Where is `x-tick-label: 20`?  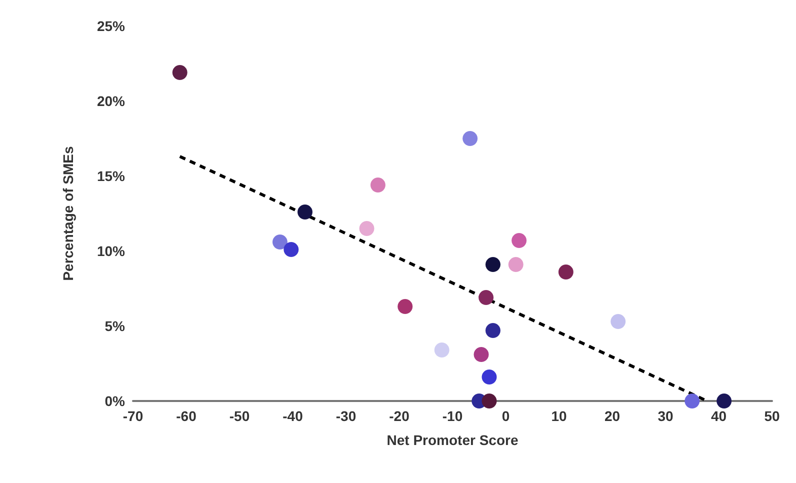
x-tick-label: 20 is located at coordinates (612, 416).